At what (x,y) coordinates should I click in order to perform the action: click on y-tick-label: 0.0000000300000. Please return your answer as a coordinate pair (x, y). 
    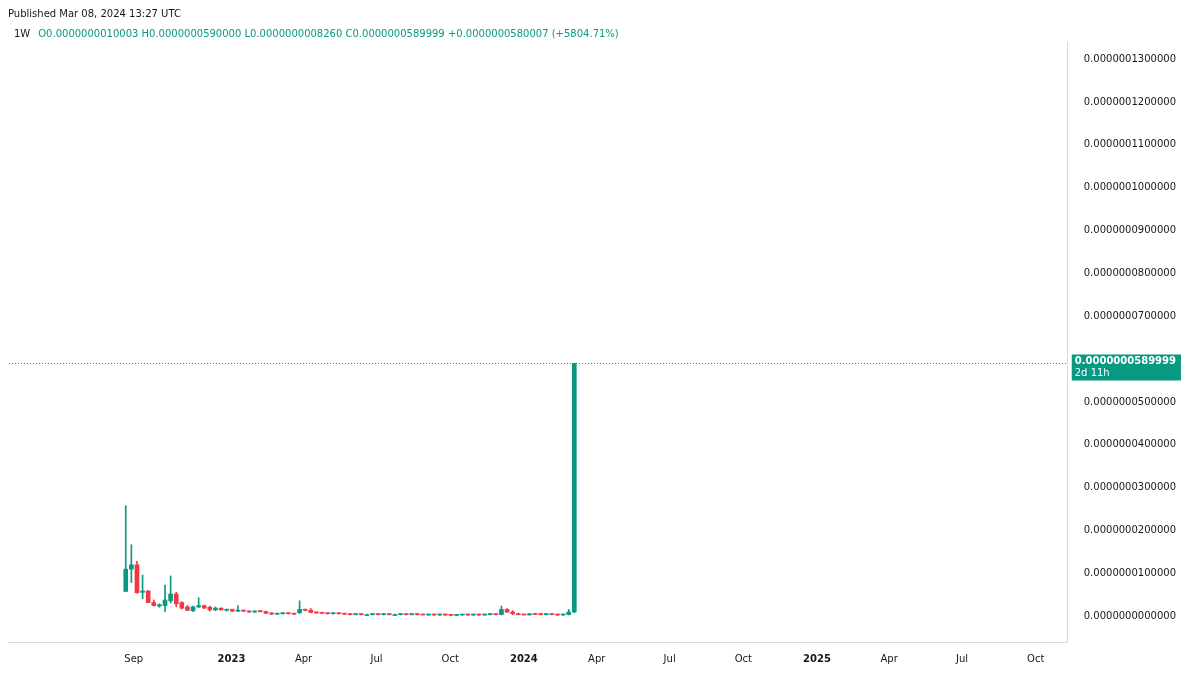
    Looking at the image, I should click on (1130, 487).